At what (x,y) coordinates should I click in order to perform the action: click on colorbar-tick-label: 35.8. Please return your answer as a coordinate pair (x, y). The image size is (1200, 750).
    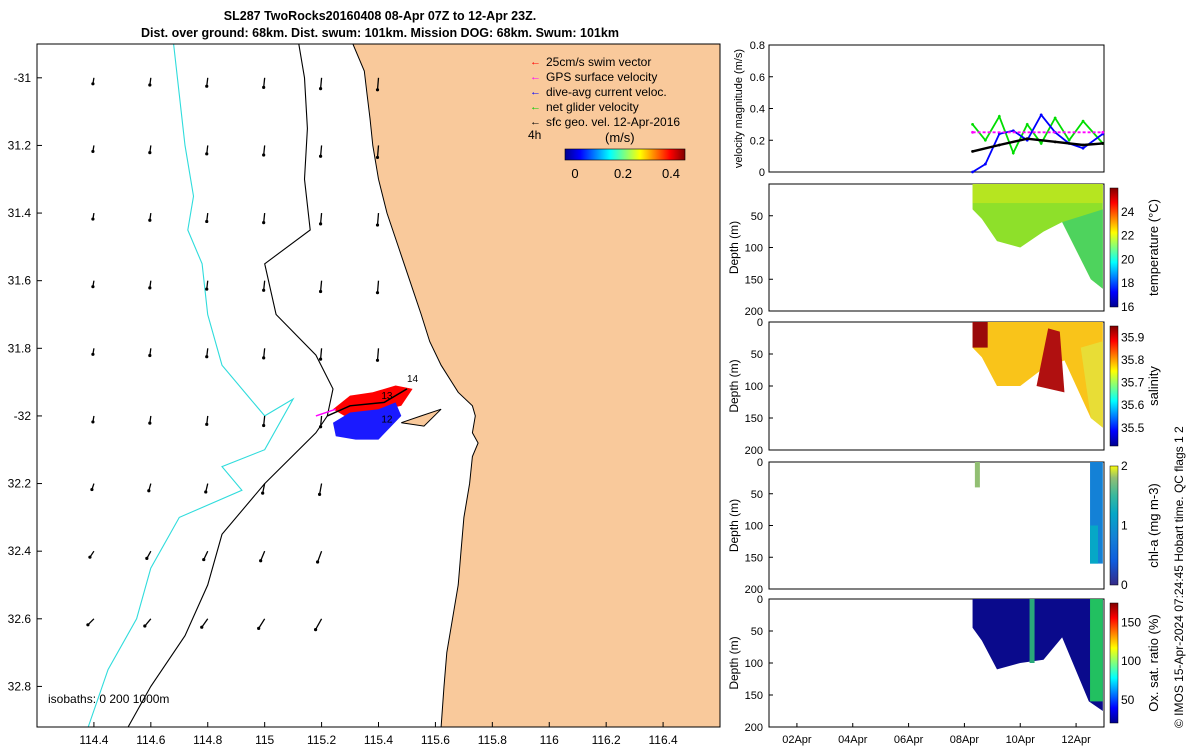
    Looking at the image, I should click on (1133, 360).